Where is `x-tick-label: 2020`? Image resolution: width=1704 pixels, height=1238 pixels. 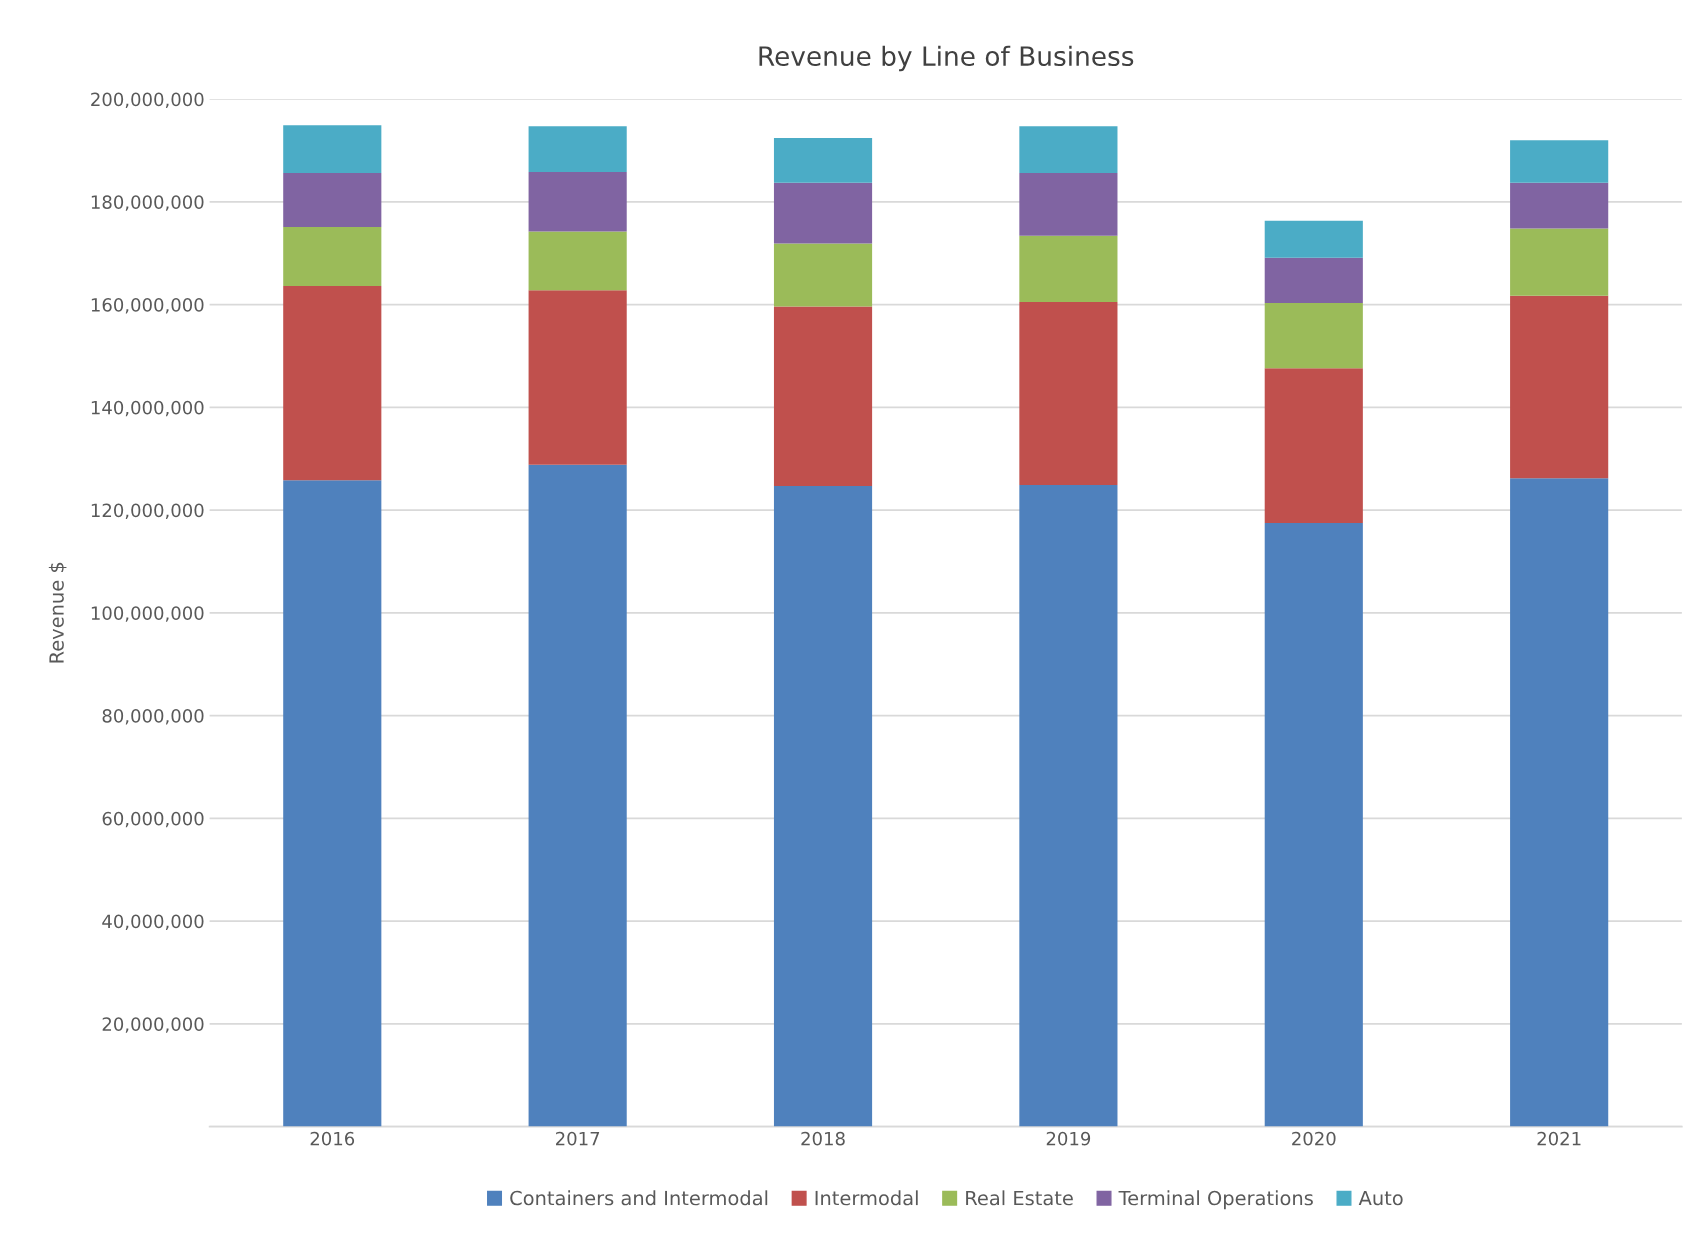 x-tick-label: 2020 is located at coordinates (1314, 1138).